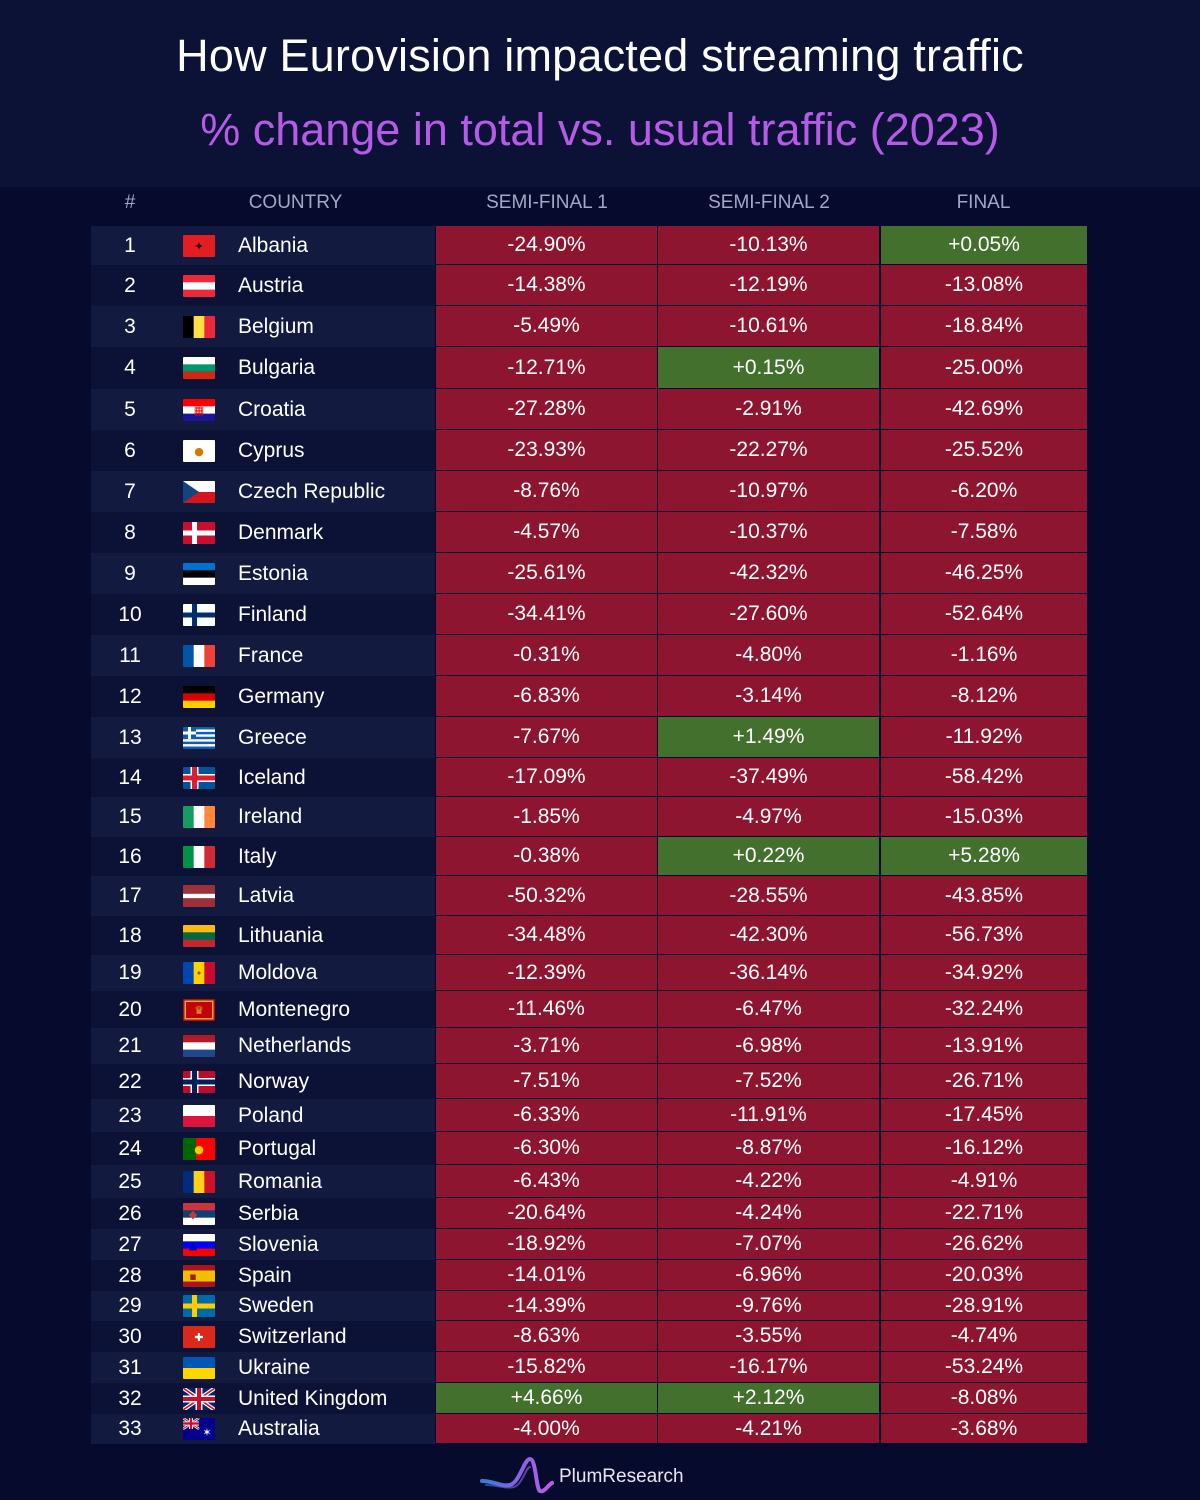 Image resolution: width=1200 pixels, height=1500 pixels. Describe the element at coordinates (768, 245) in the screenshot. I see `semi-final-2-cell: -10.13%` at that location.